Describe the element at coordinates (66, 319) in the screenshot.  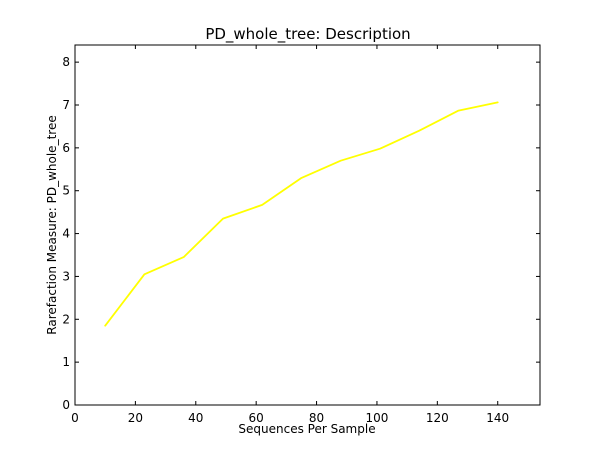
I see `y-tick-label: 2` at that location.